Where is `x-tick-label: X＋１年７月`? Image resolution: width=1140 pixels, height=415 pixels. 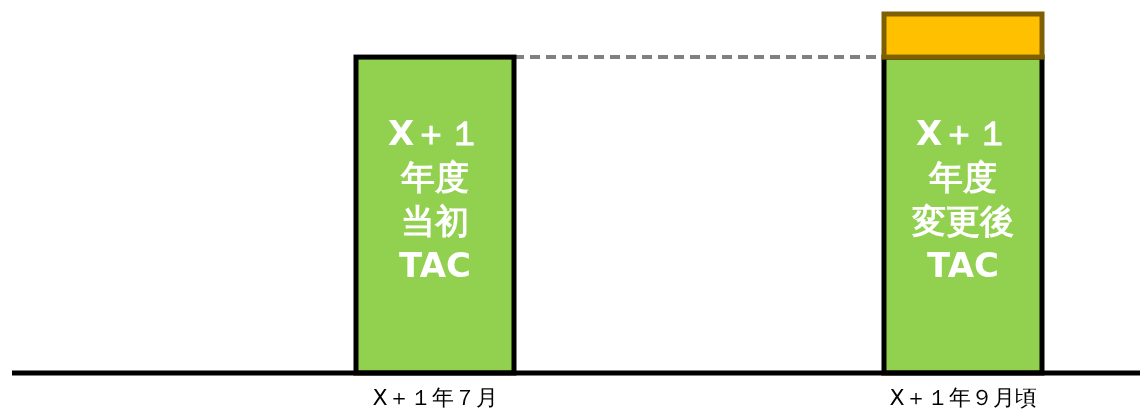 x-tick-label: X＋１年７月 is located at coordinates (435, 397).